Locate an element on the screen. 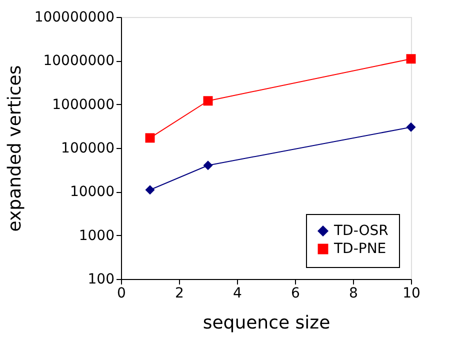  y-tick-label: 100 is located at coordinates (101, 280).